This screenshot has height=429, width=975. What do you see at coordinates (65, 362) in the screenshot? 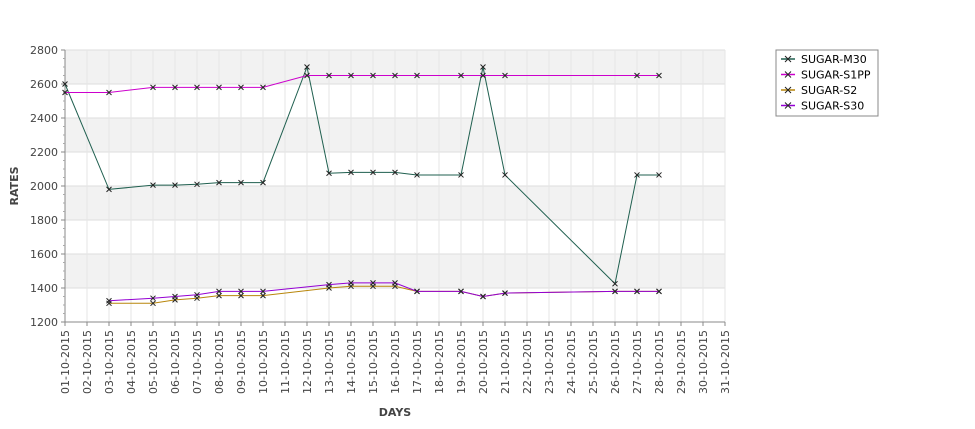
I see `x-tick-label: 01-10-2015` at bounding box center [65, 362].